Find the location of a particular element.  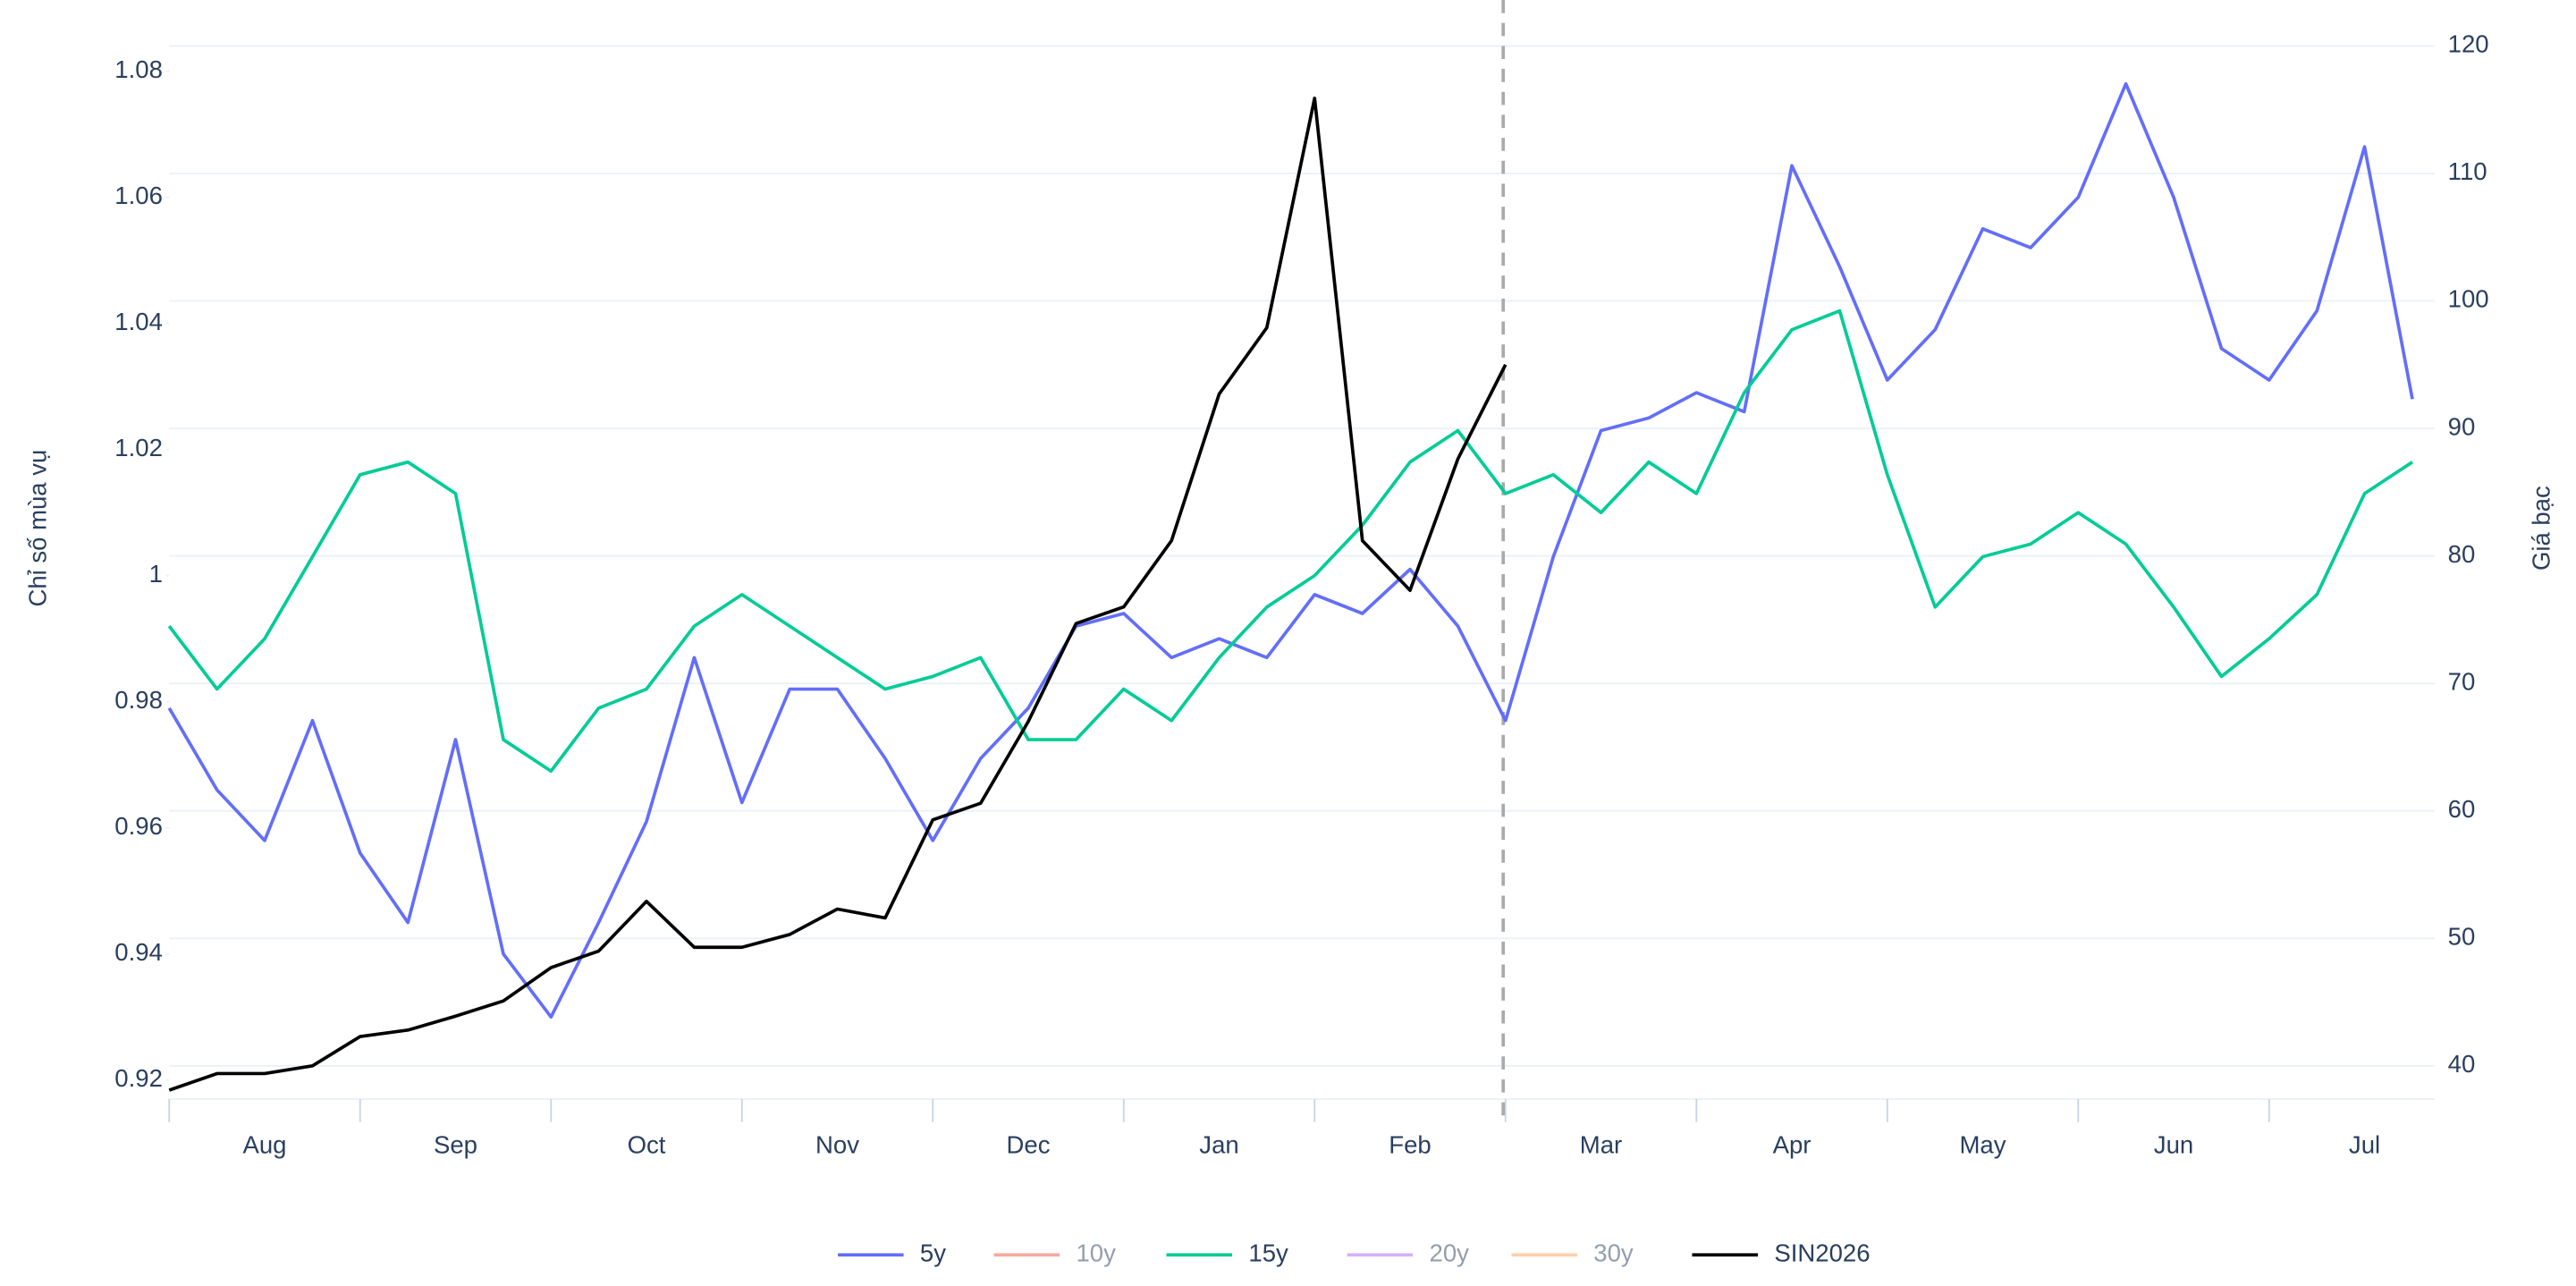

x-tick-label: Aug is located at coordinates (264, 1144).